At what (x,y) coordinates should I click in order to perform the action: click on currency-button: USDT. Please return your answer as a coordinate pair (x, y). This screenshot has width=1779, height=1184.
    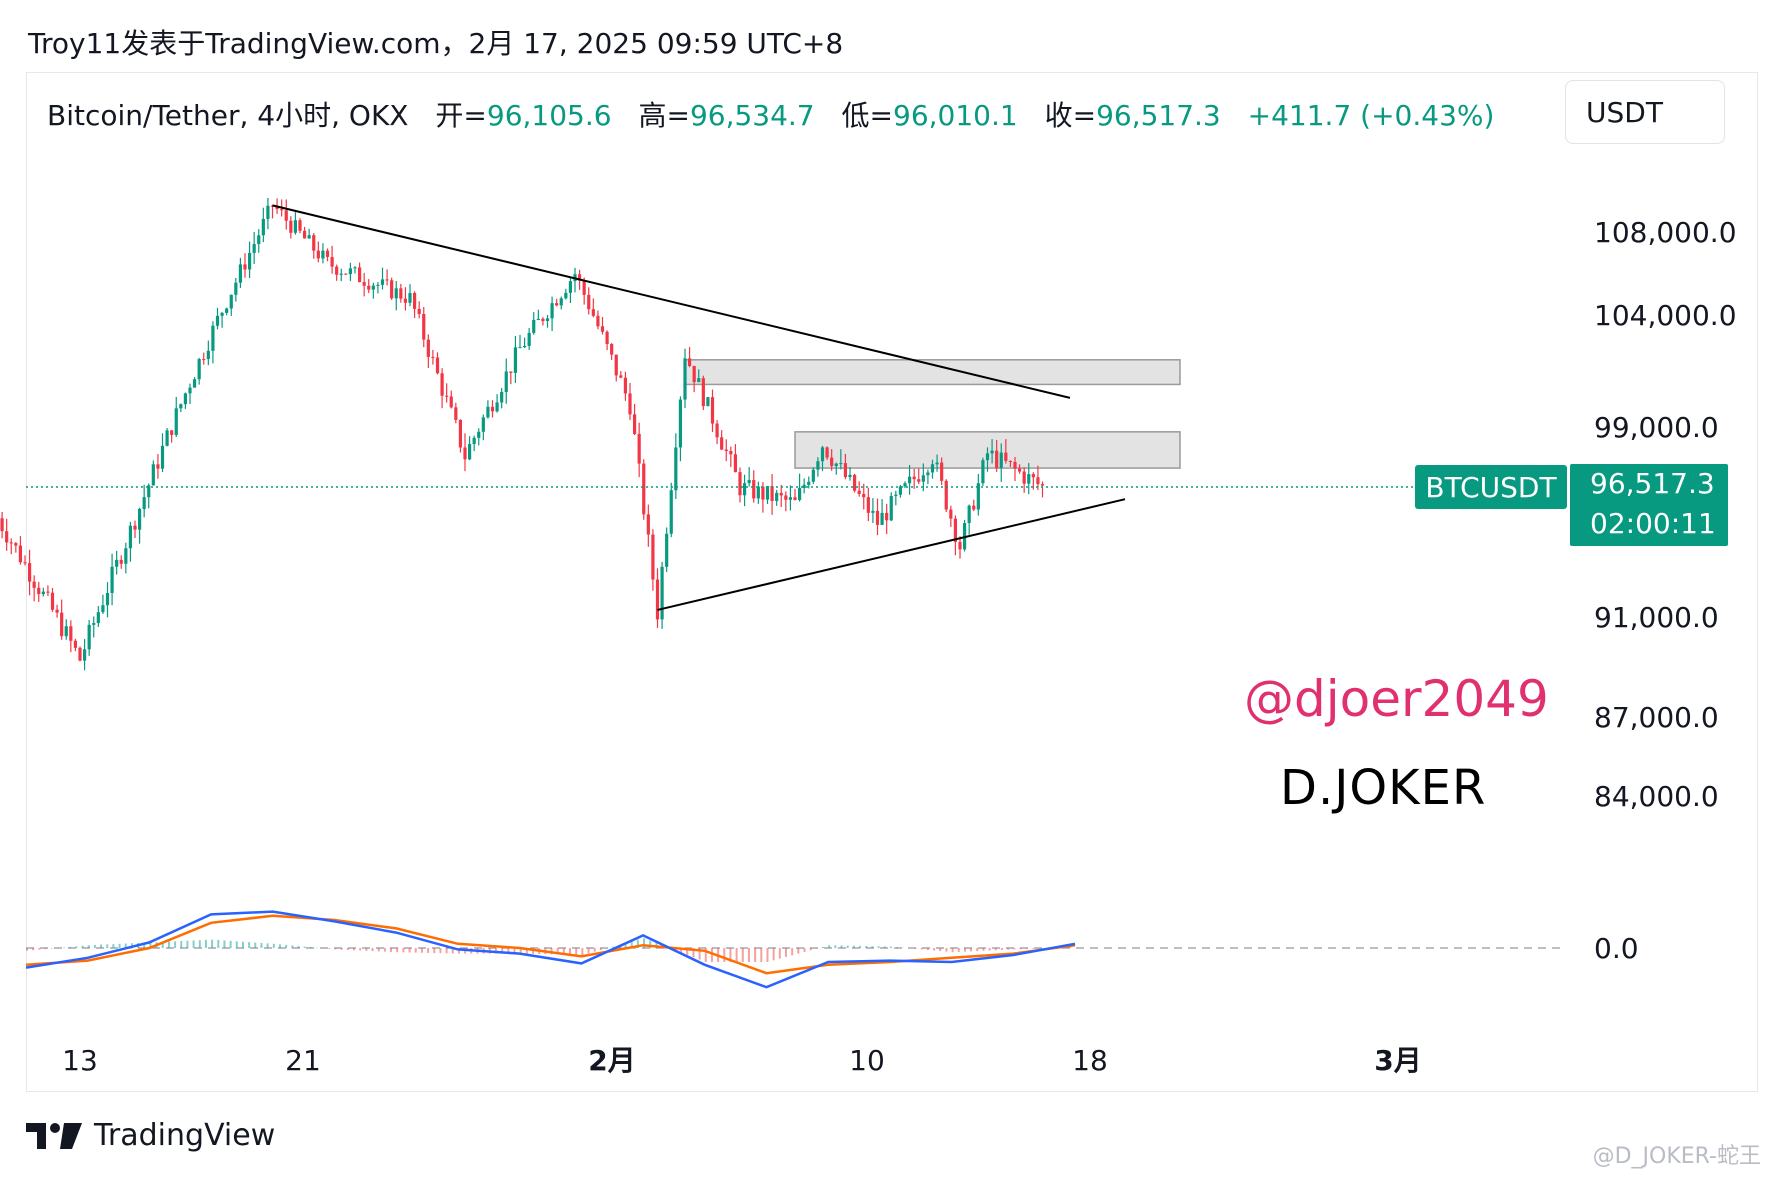
    Looking at the image, I should click on (1645, 112).